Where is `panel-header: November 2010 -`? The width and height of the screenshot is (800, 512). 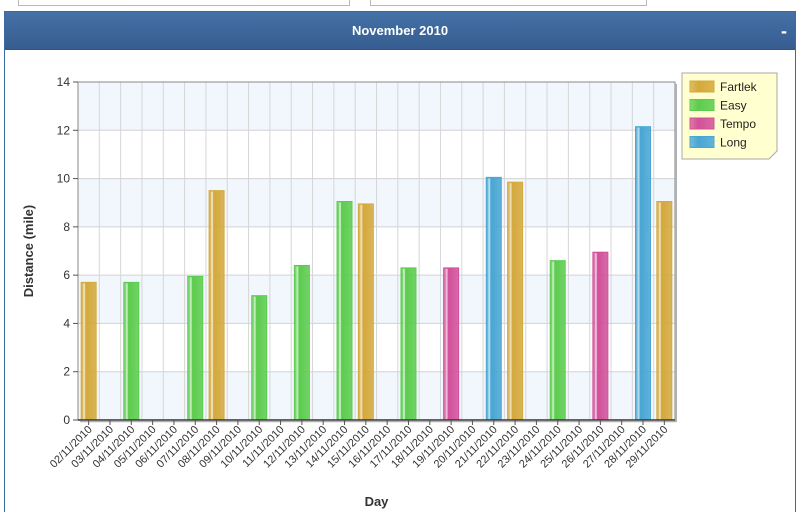 panel-header: November 2010 - is located at coordinates (400, 31).